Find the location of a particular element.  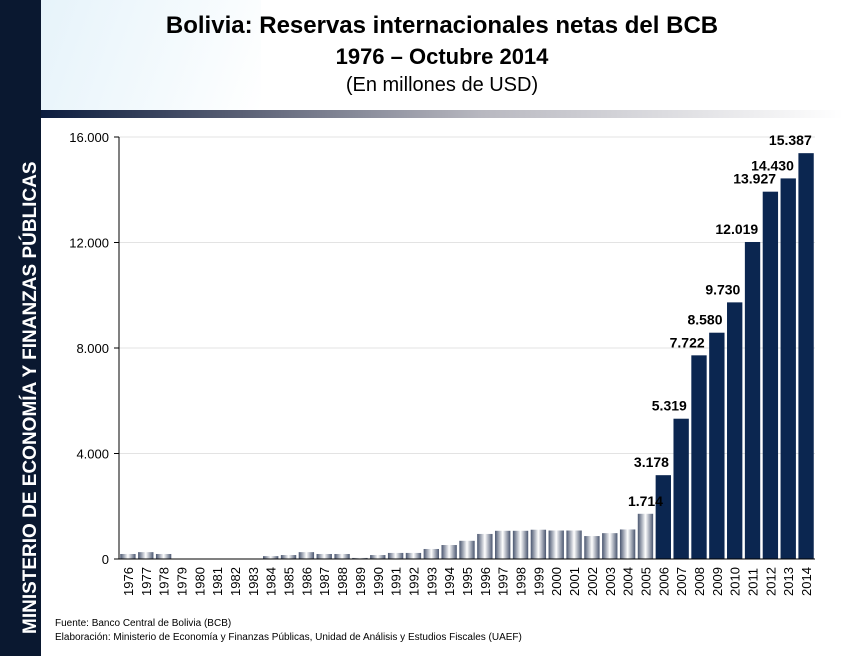

y-tick-label: 12.000 is located at coordinates (89, 243).